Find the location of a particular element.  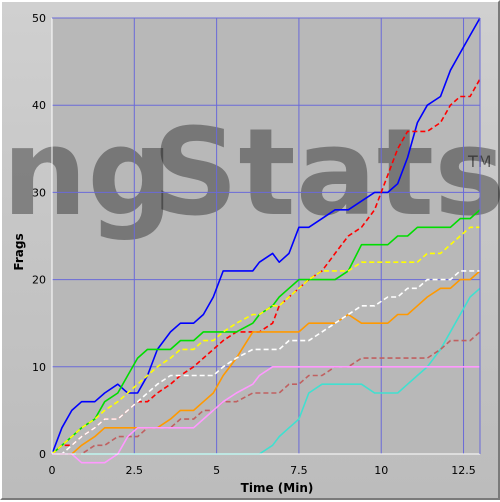

y-tick-label: 10 is located at coordinates (39, 367).